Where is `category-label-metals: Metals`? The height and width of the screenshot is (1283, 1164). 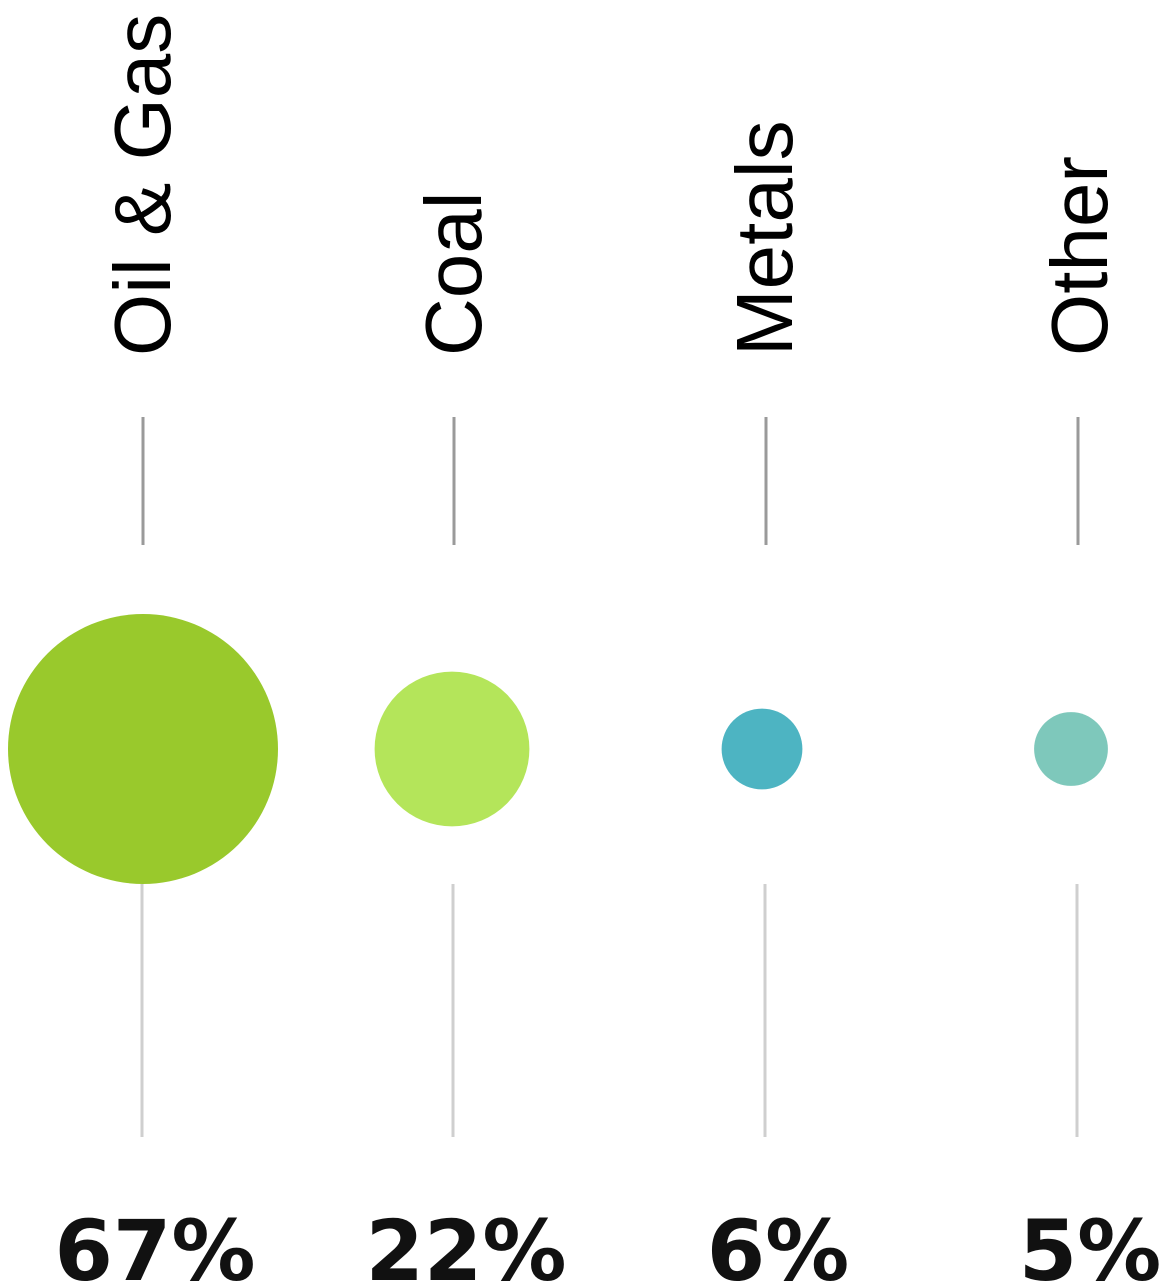
category-label-metals: Metals is located at coordinates (764, 238).